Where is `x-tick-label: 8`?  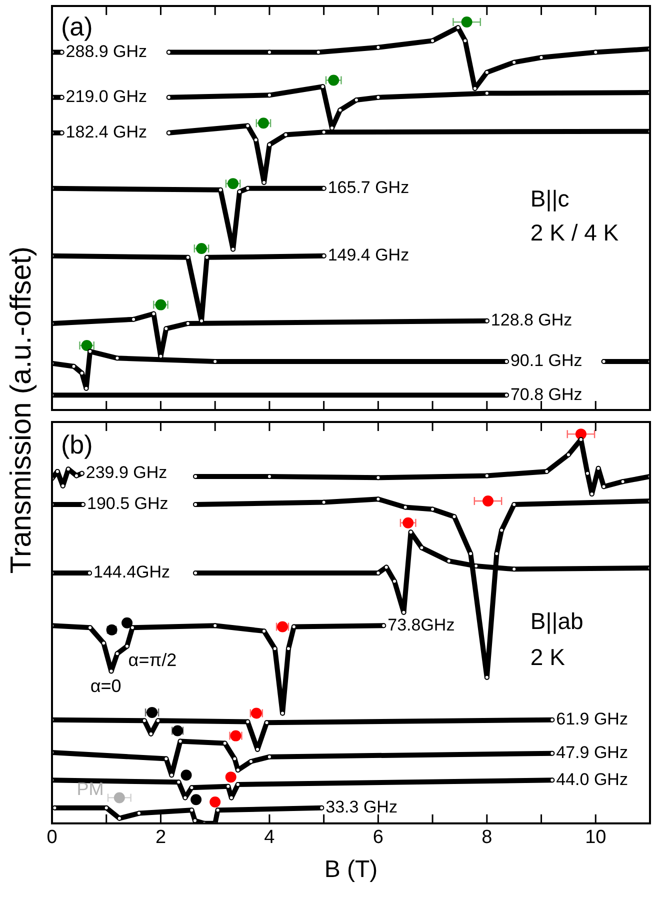 x-tick-label: 8 is located at coordinates (487, 837).